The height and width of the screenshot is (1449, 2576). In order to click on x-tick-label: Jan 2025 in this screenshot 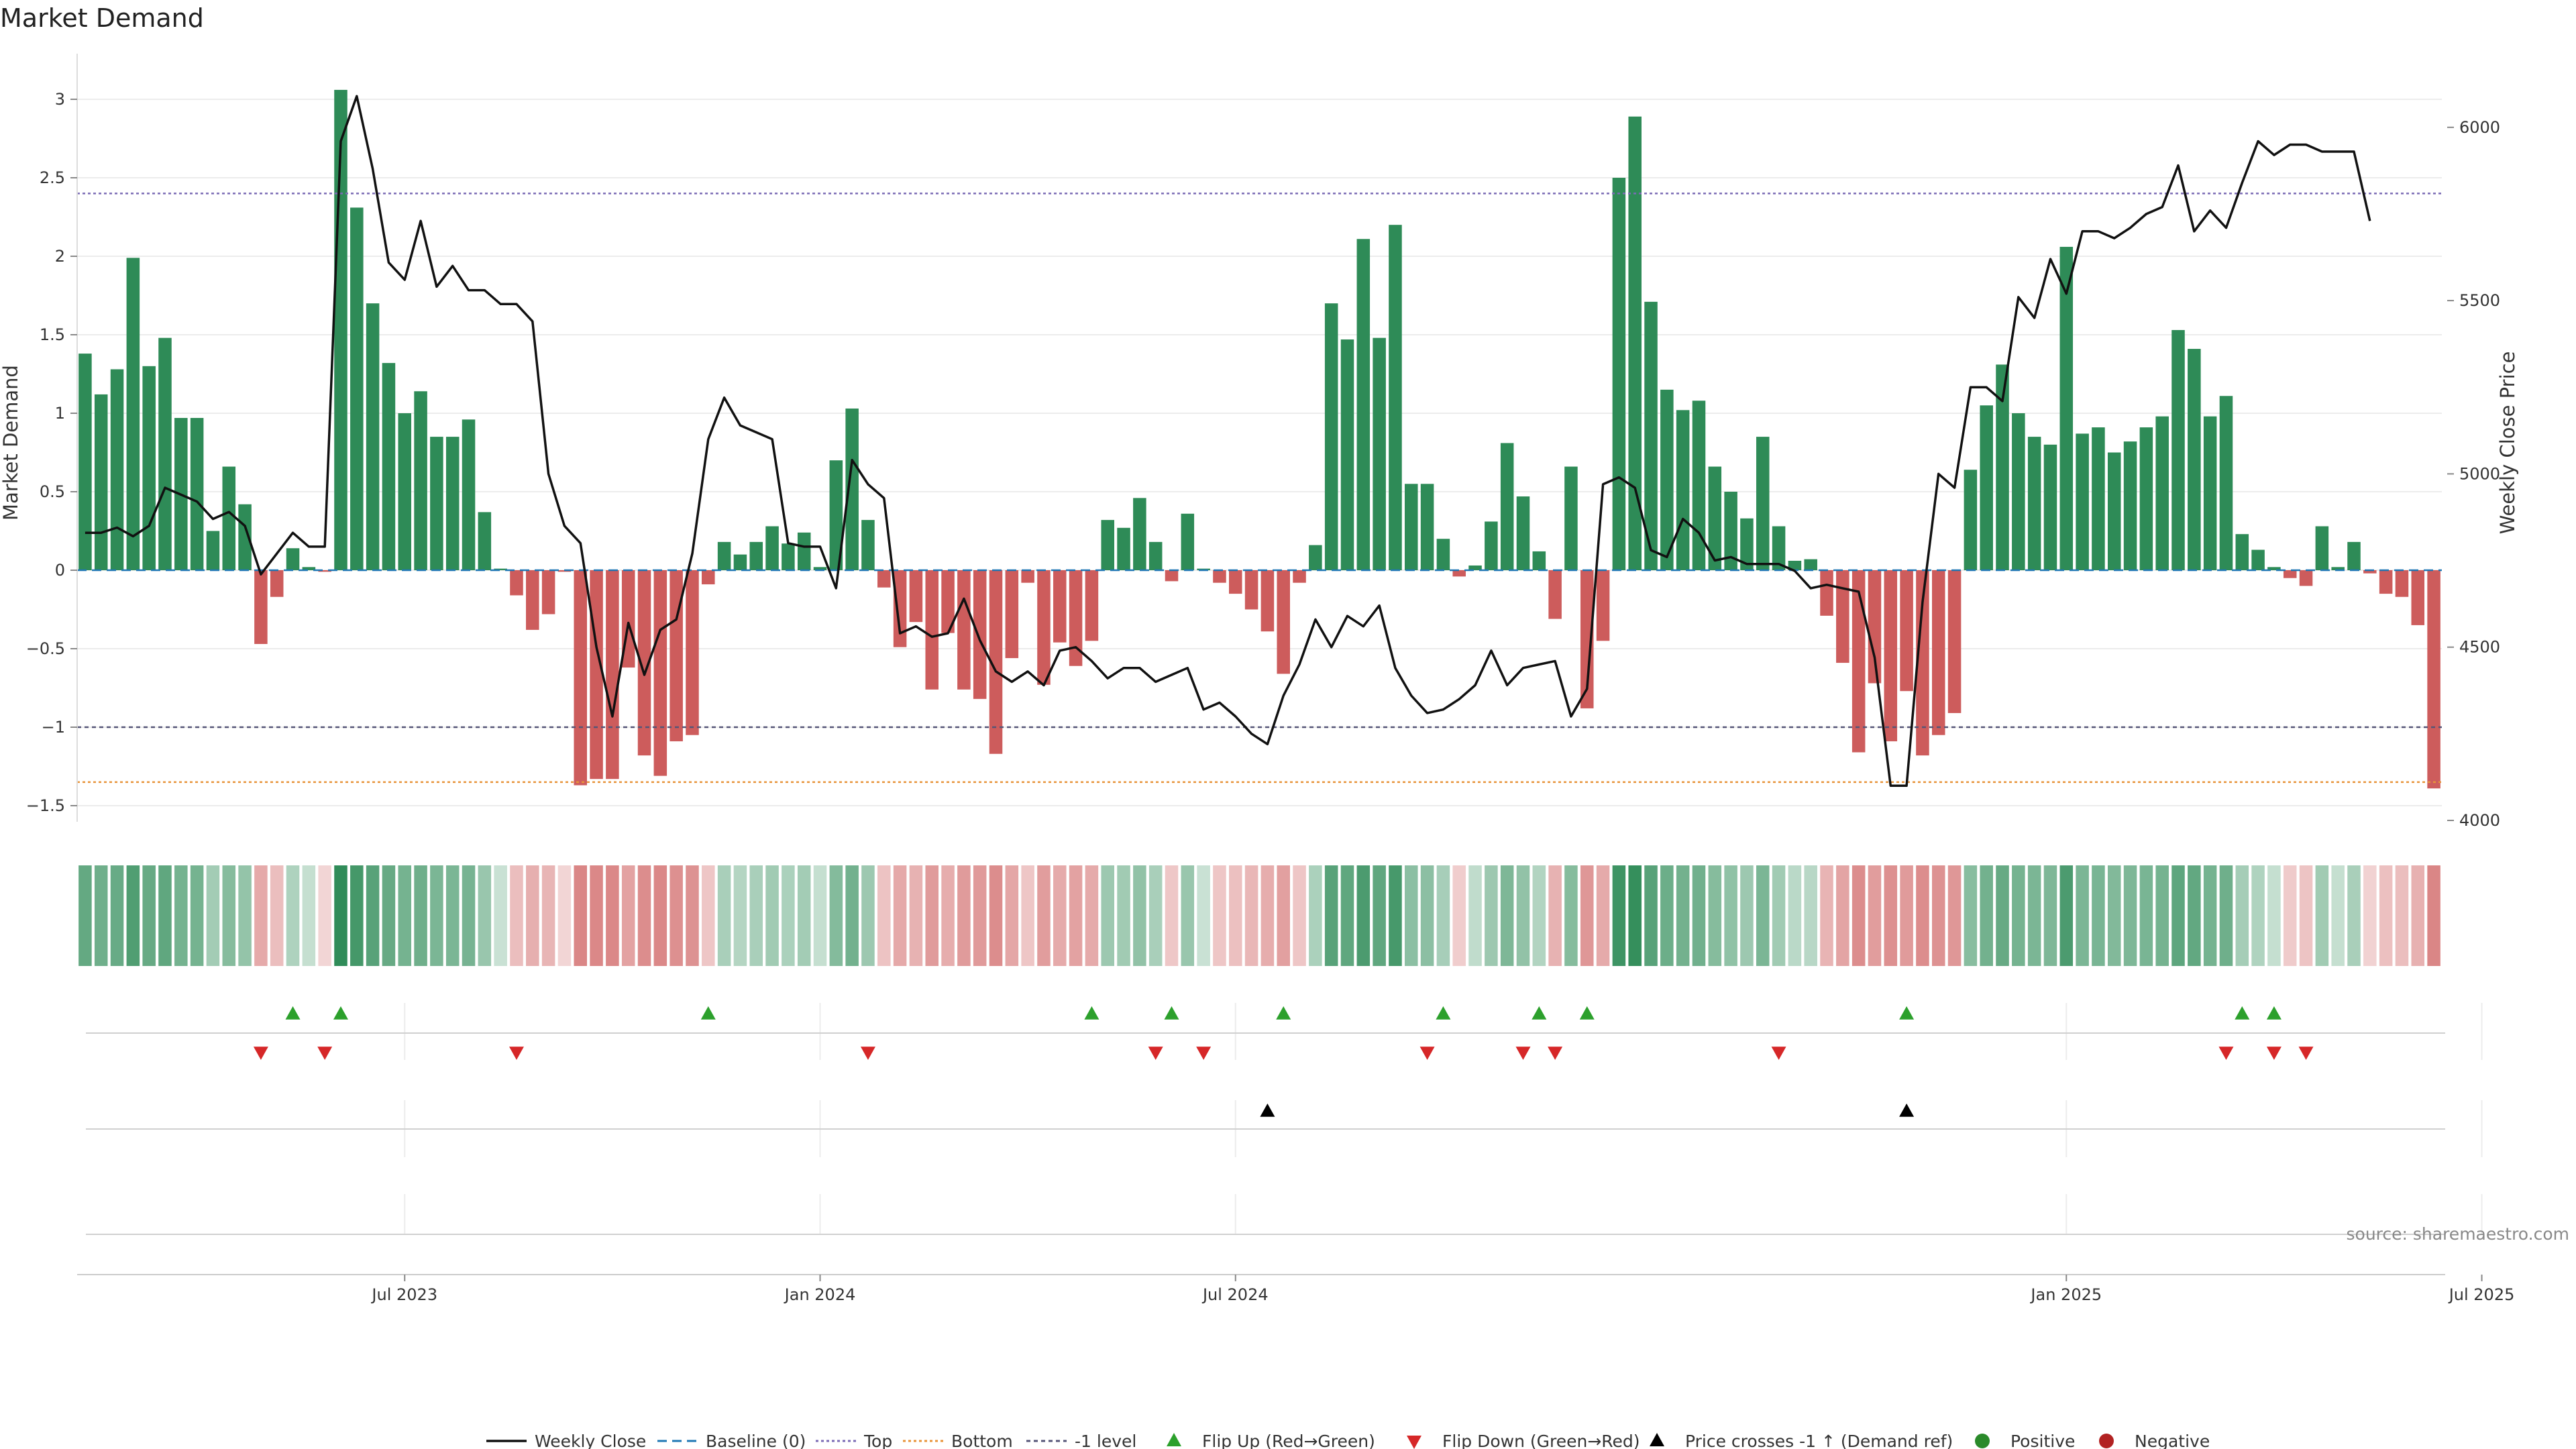, I will do `click(2065, 1294)`.